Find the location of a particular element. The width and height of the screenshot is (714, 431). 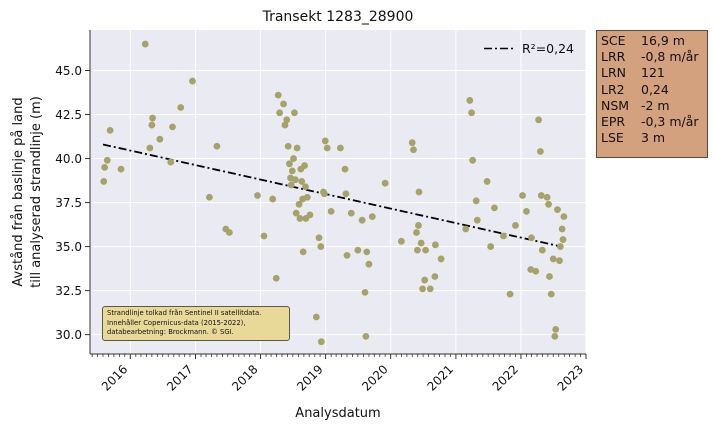

chart-title: Transekt 1283_28900 is located at coordinates (338, 17).